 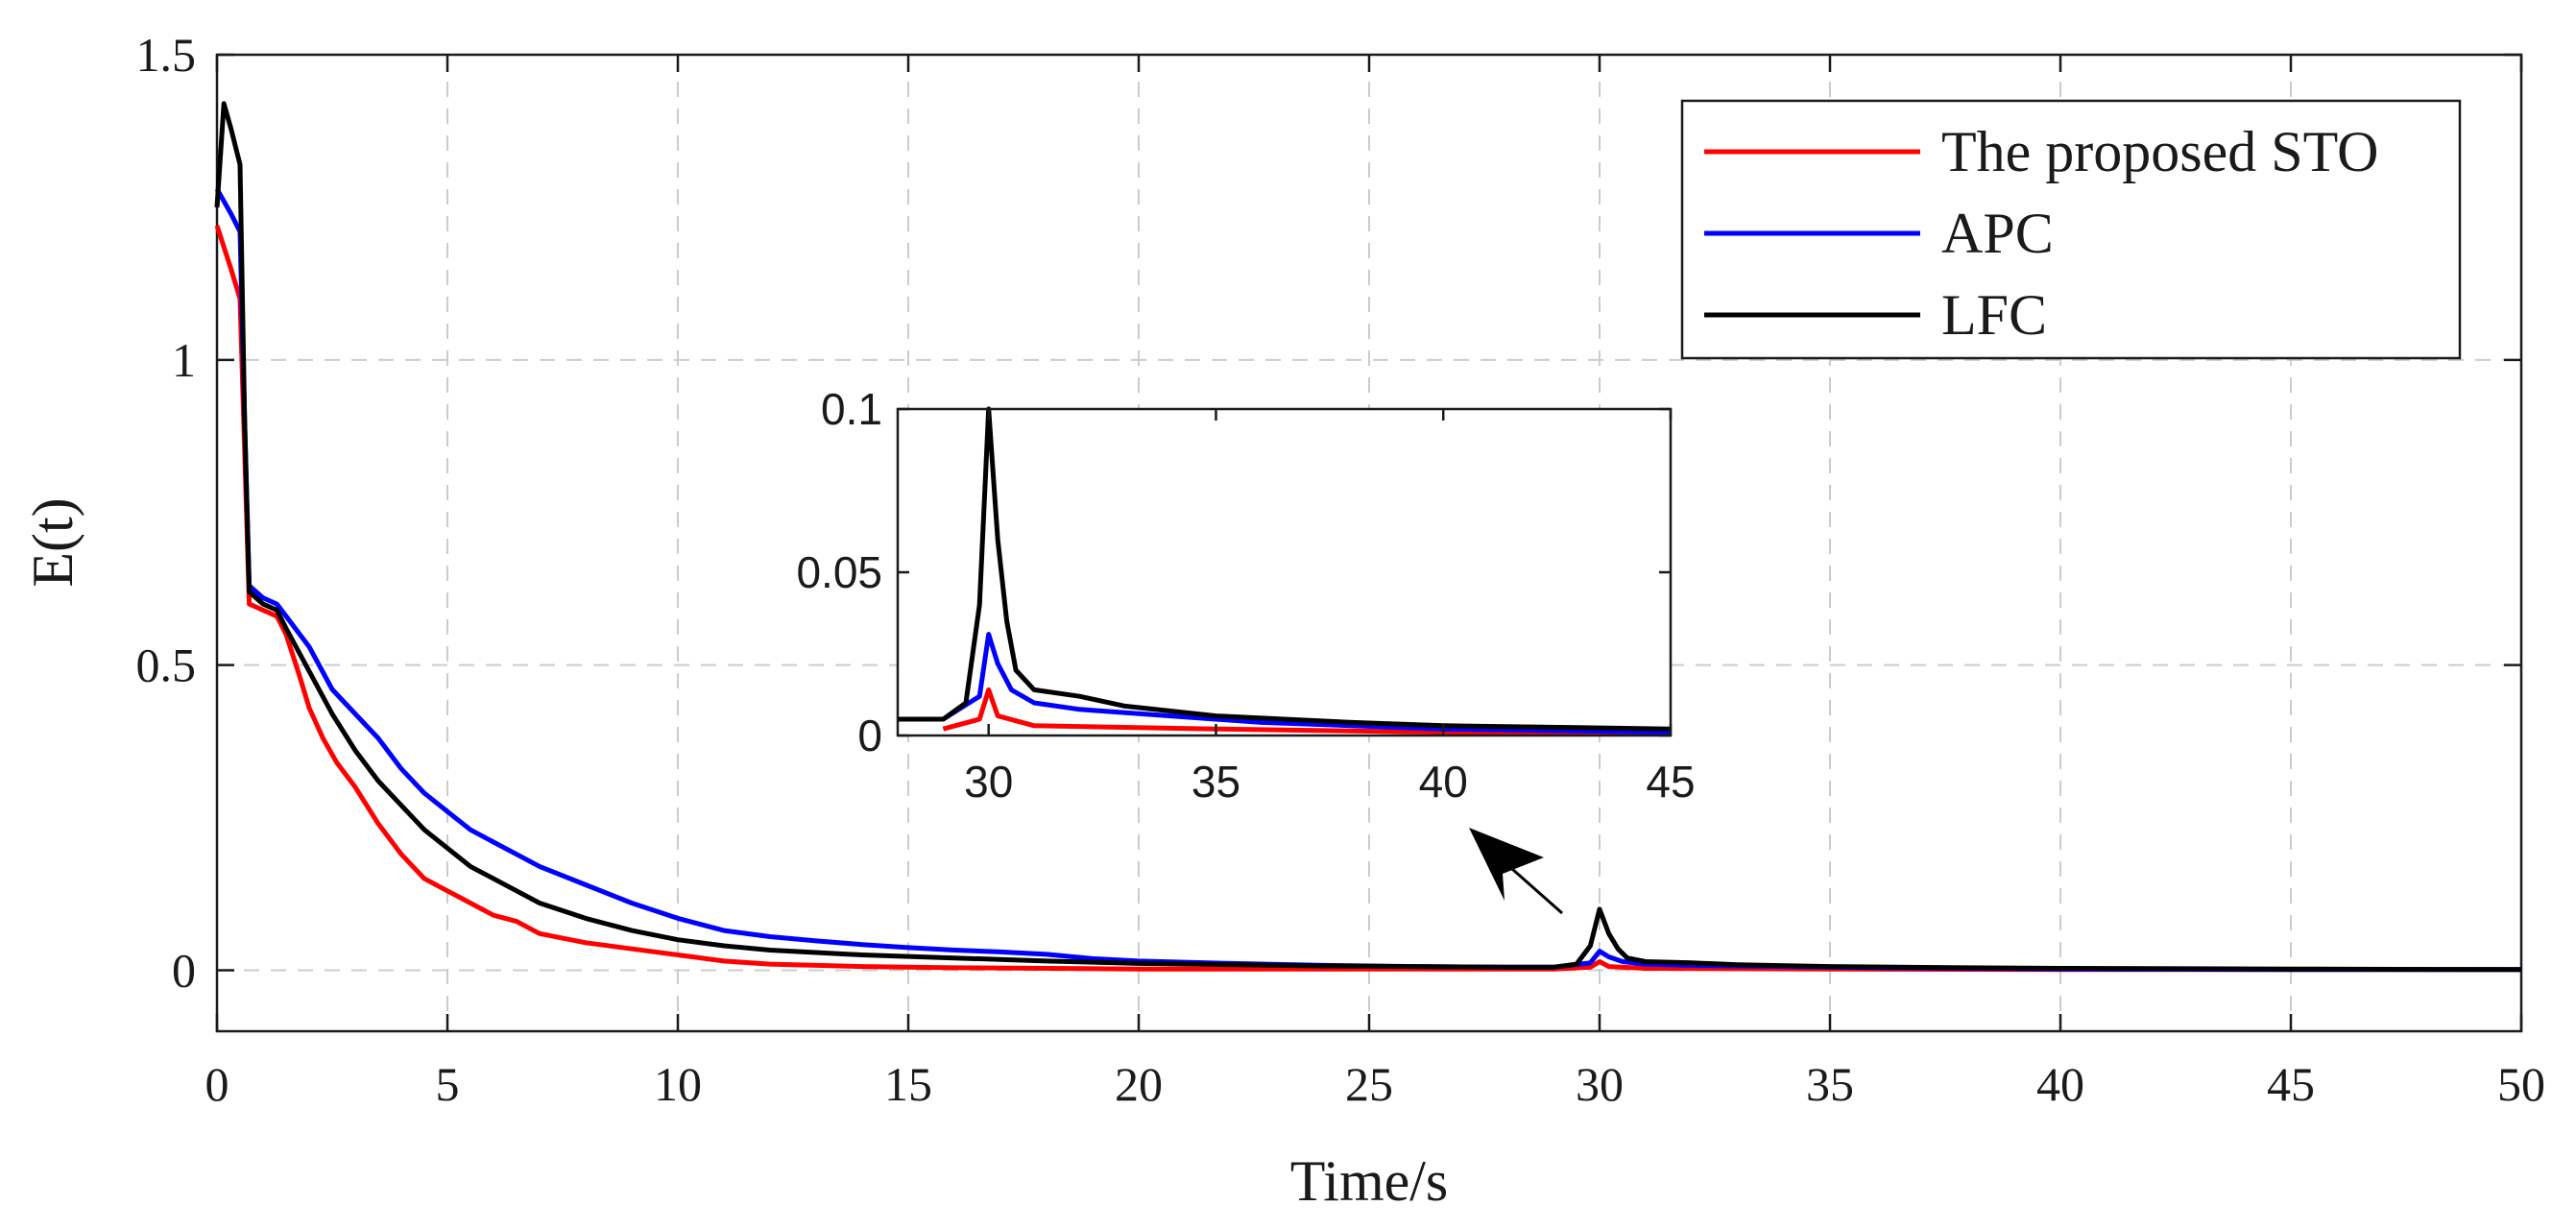 I want to click on x-tick-label: 10, so click(x=678, y=1084).